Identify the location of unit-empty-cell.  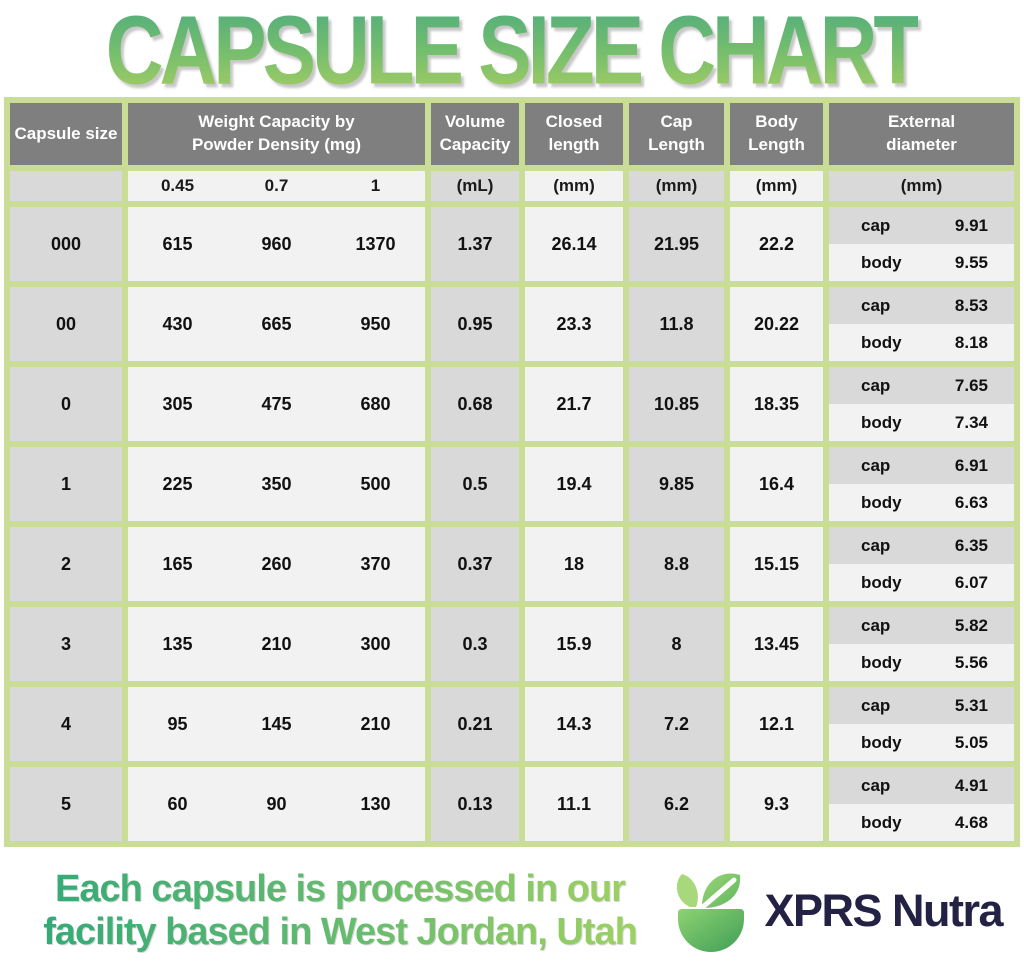
(65, 186).